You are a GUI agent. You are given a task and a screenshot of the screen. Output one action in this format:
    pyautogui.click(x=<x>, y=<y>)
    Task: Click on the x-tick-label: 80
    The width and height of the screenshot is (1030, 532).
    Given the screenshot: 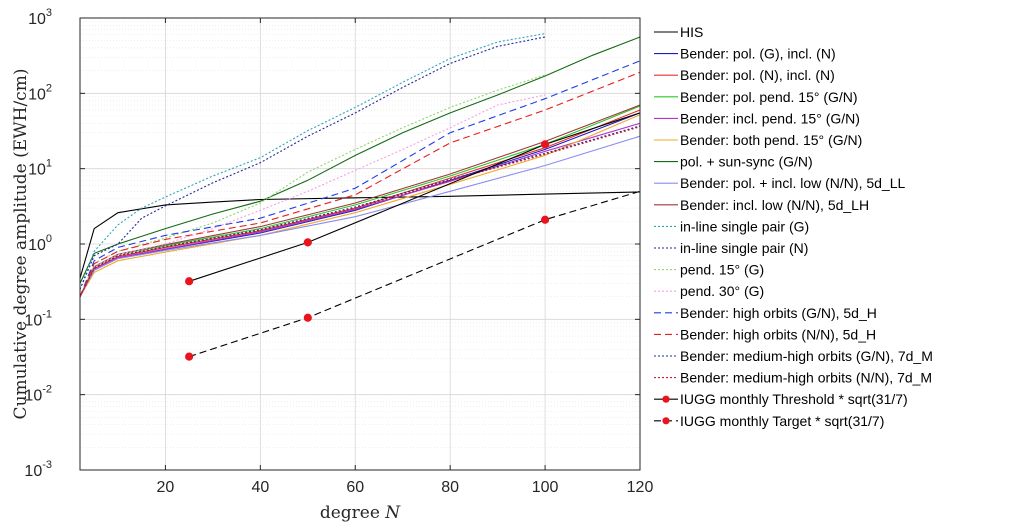 What is the action you would take?
    pyautogui.click(x=450, y=487)
    